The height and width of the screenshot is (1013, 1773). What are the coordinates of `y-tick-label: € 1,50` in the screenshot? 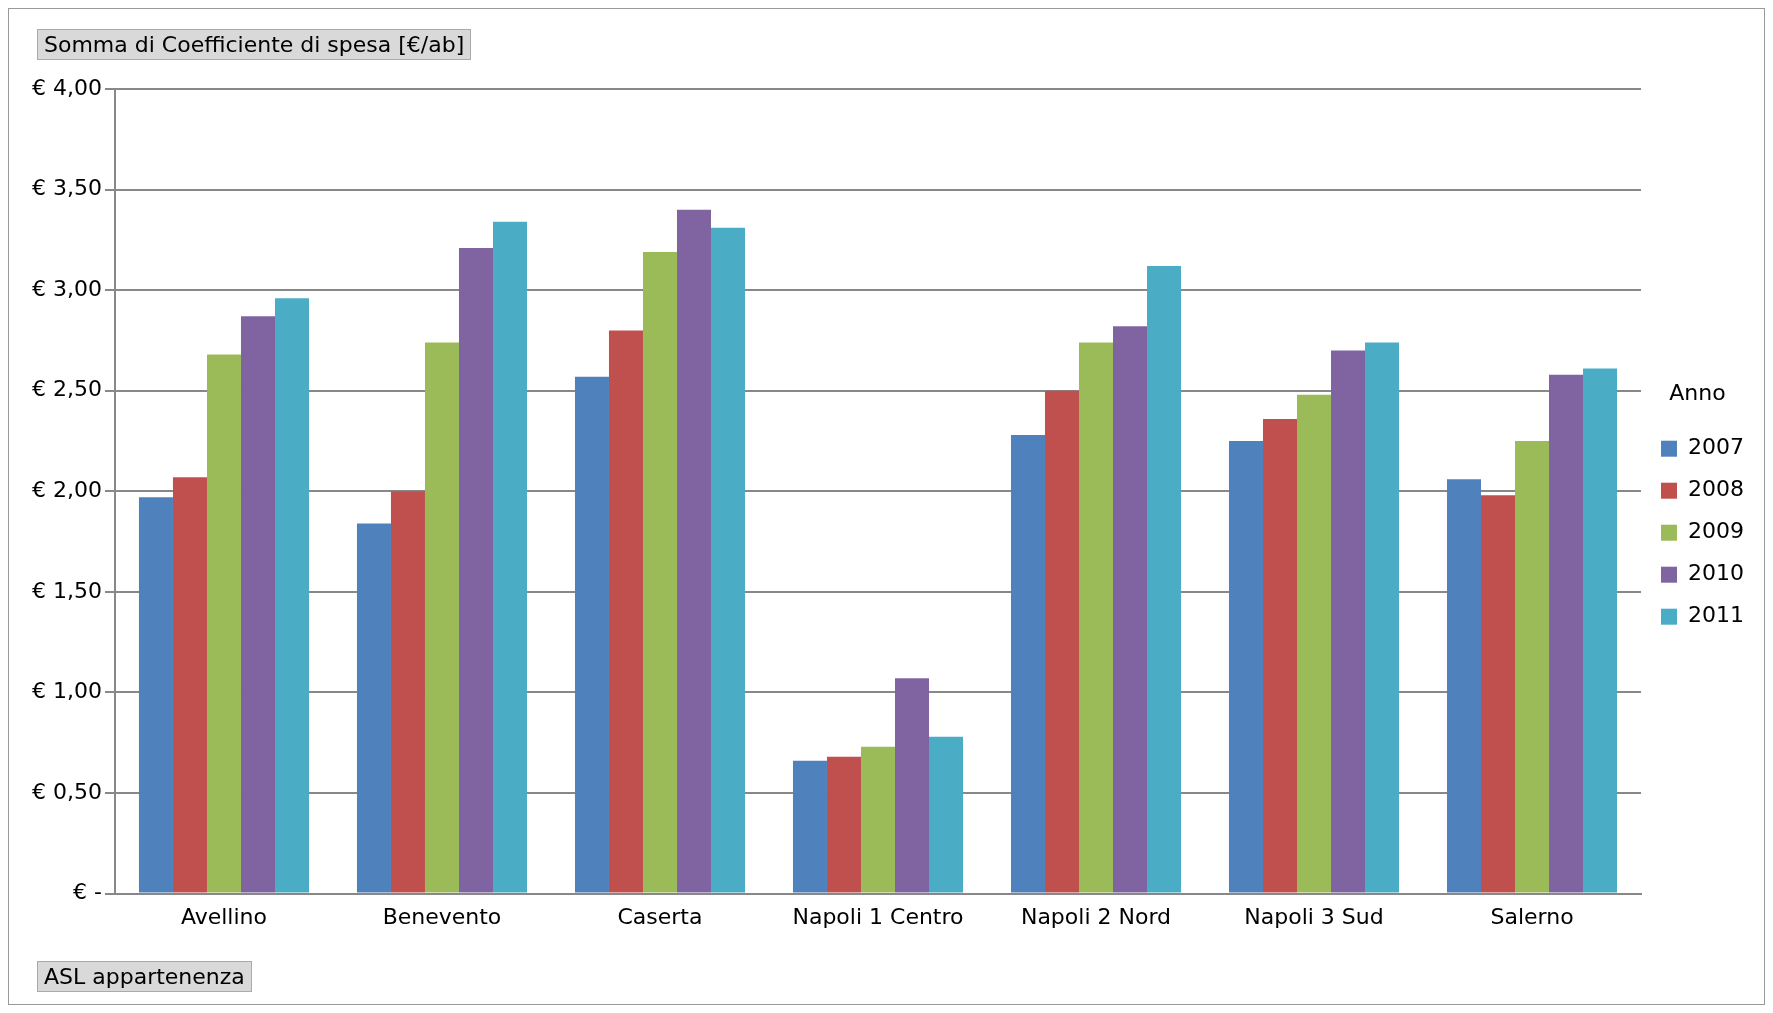 It's located at (66, 590).